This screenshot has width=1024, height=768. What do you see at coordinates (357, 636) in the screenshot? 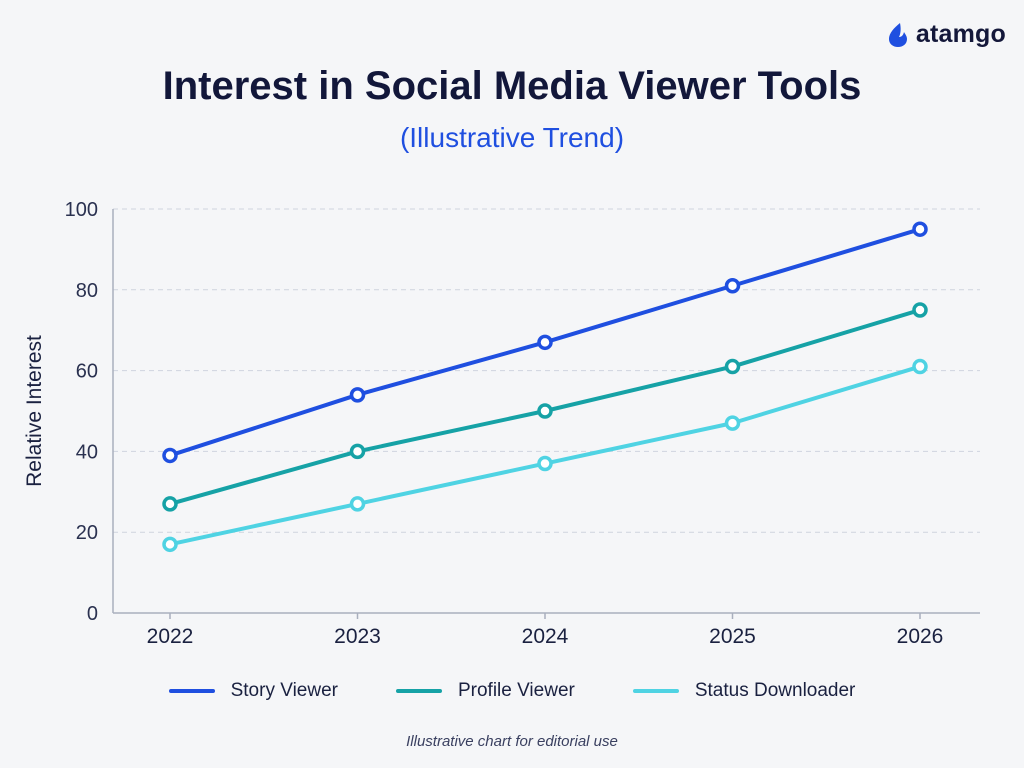
I see `x-tick-label: 2023` at bounding box center [357, 636].